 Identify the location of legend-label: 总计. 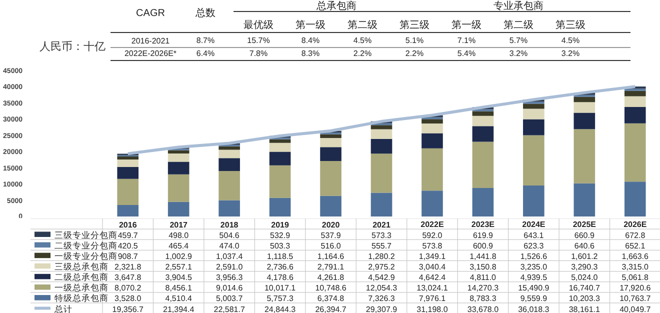
(63, 308).